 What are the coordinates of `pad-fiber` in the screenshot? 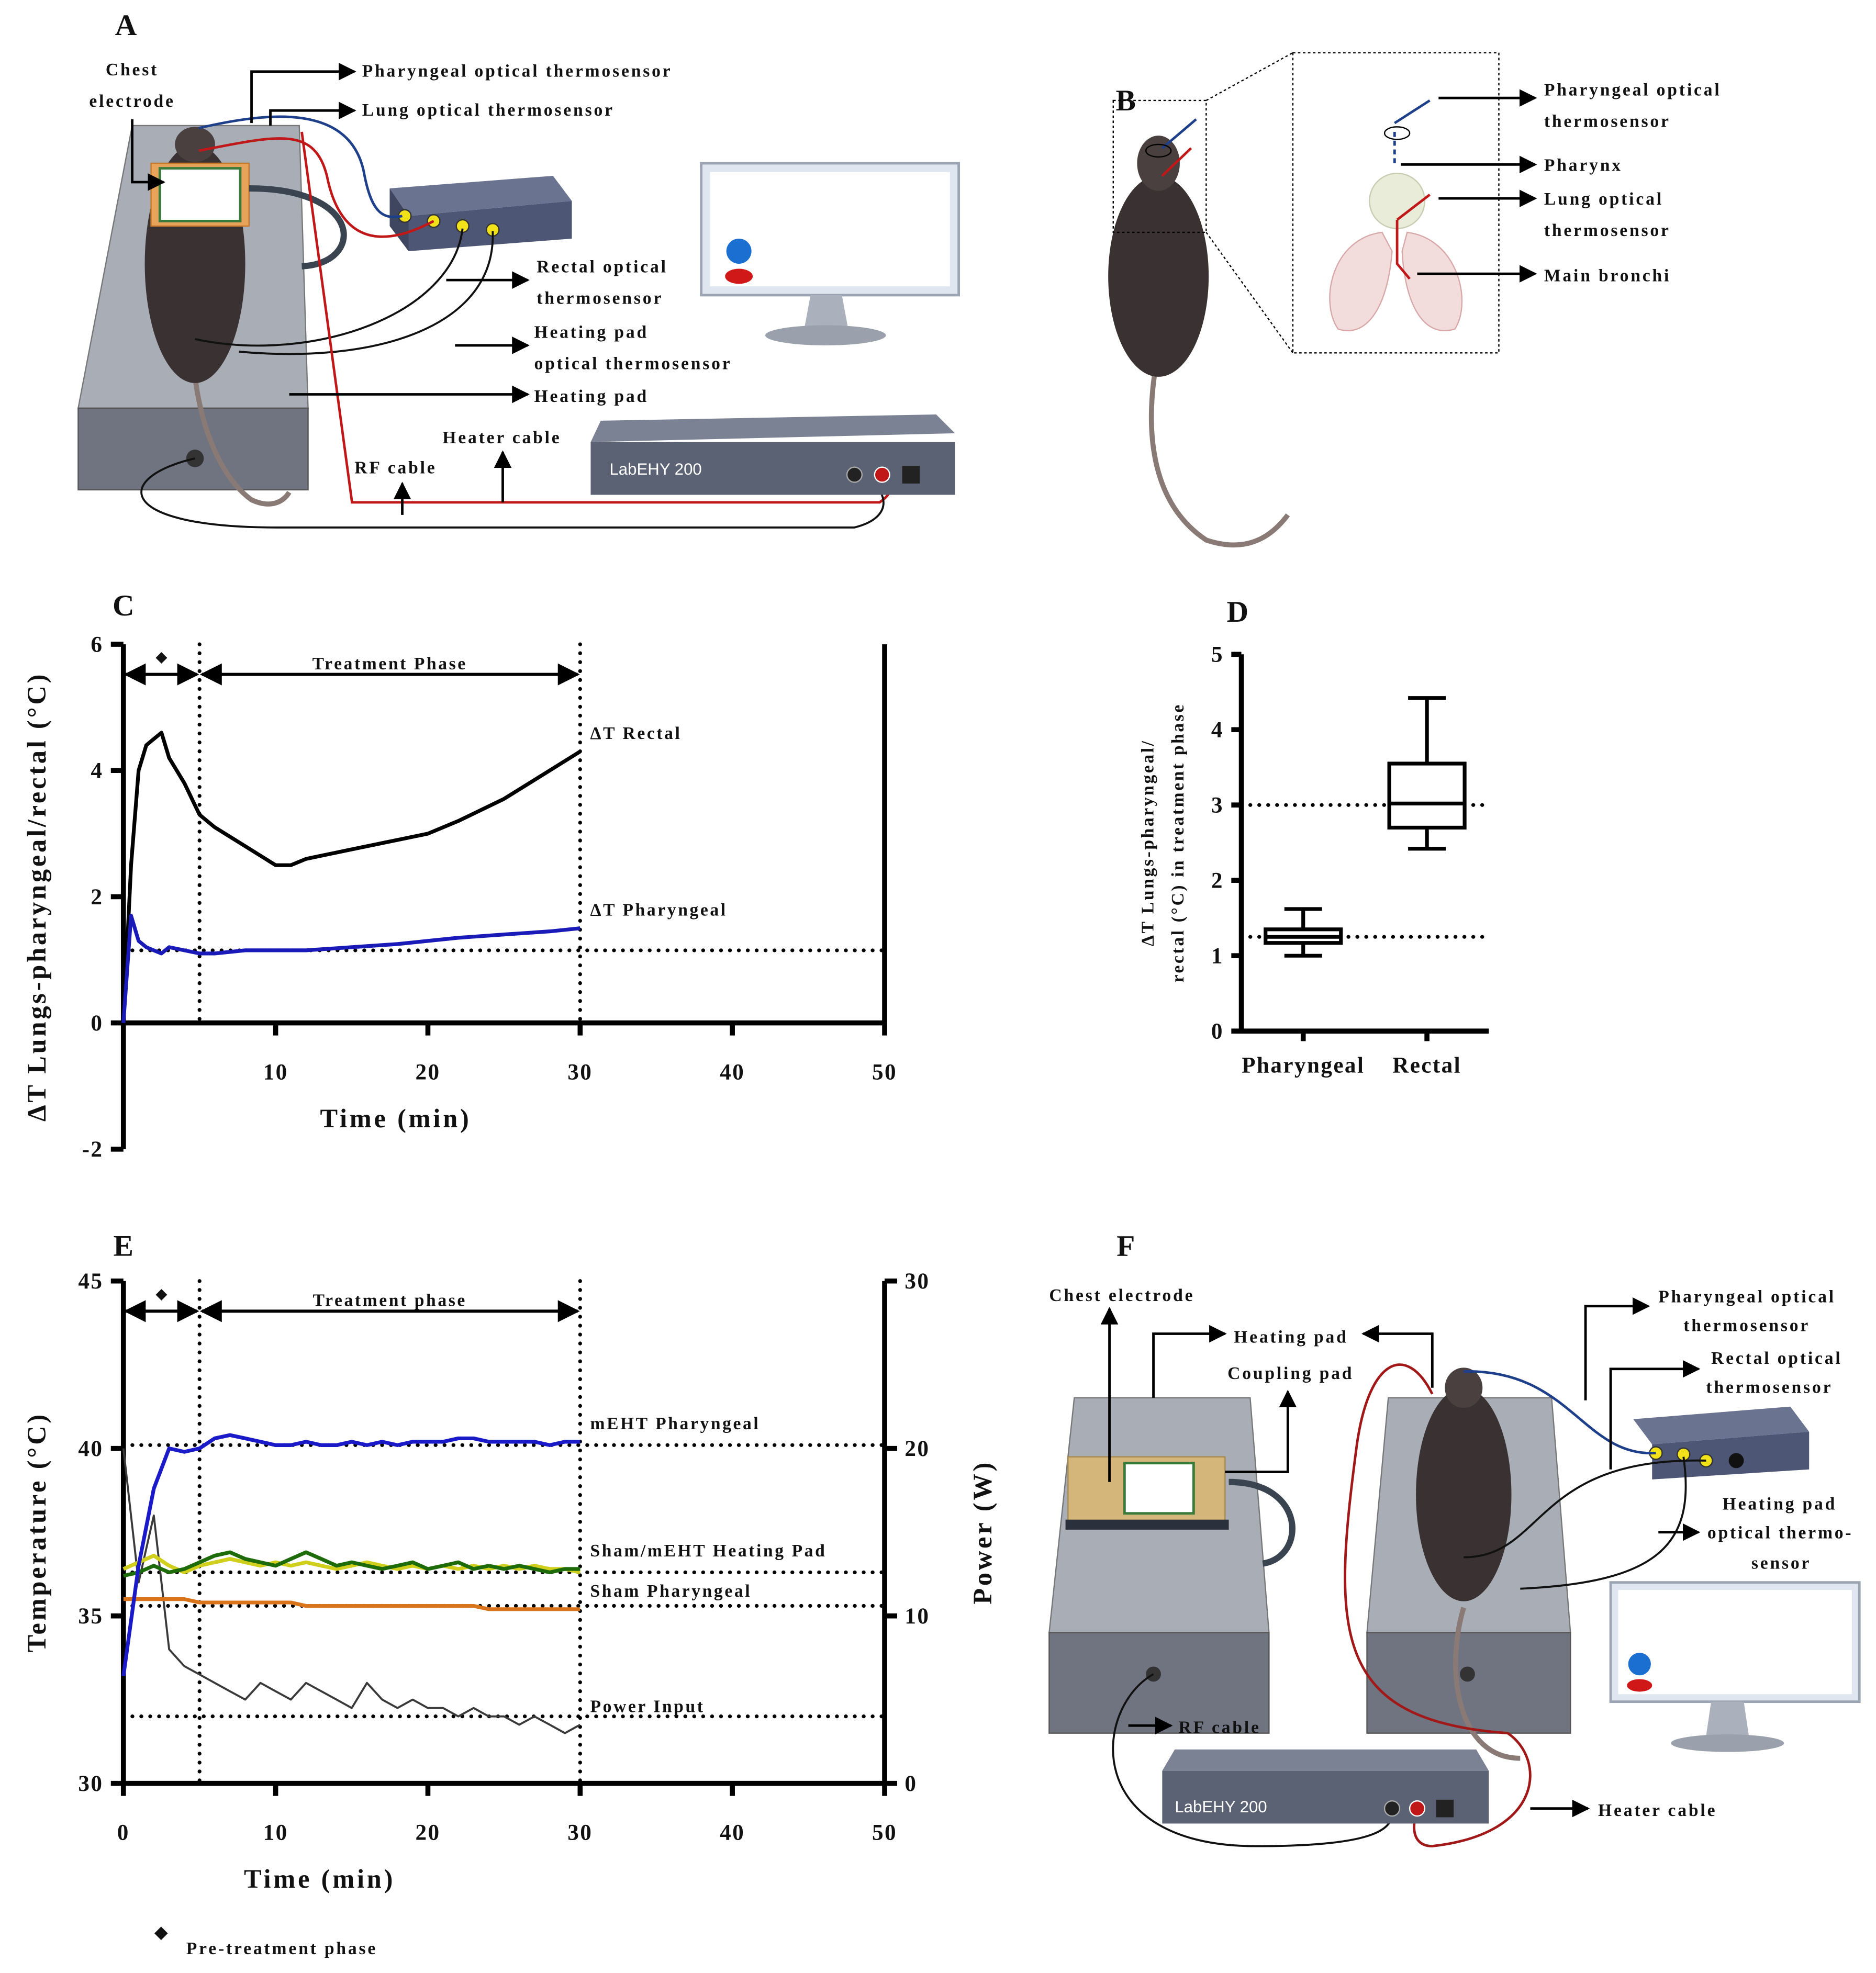 It's located at (366, 293).